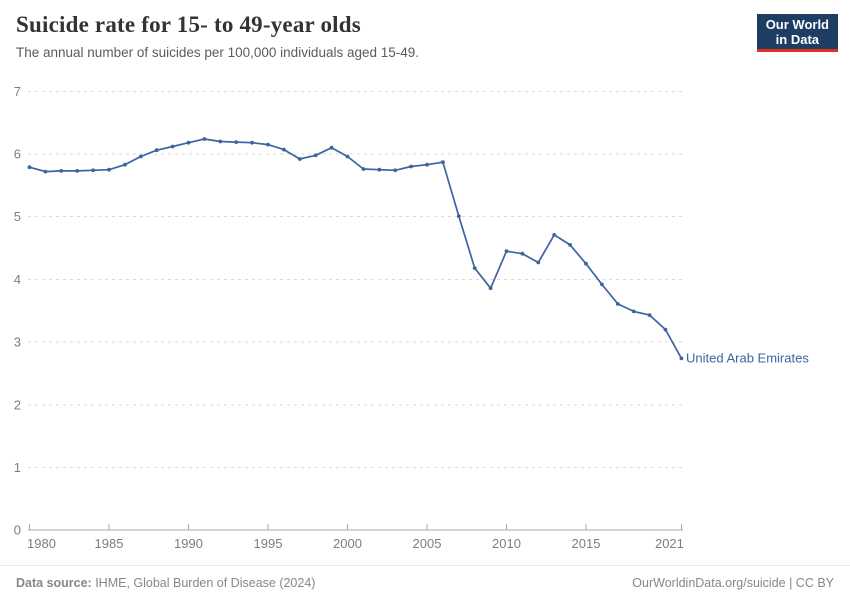  Describe the element at coordinates (586, 543) in the screenshot. I see `x-tick-label: 2015` at that location.